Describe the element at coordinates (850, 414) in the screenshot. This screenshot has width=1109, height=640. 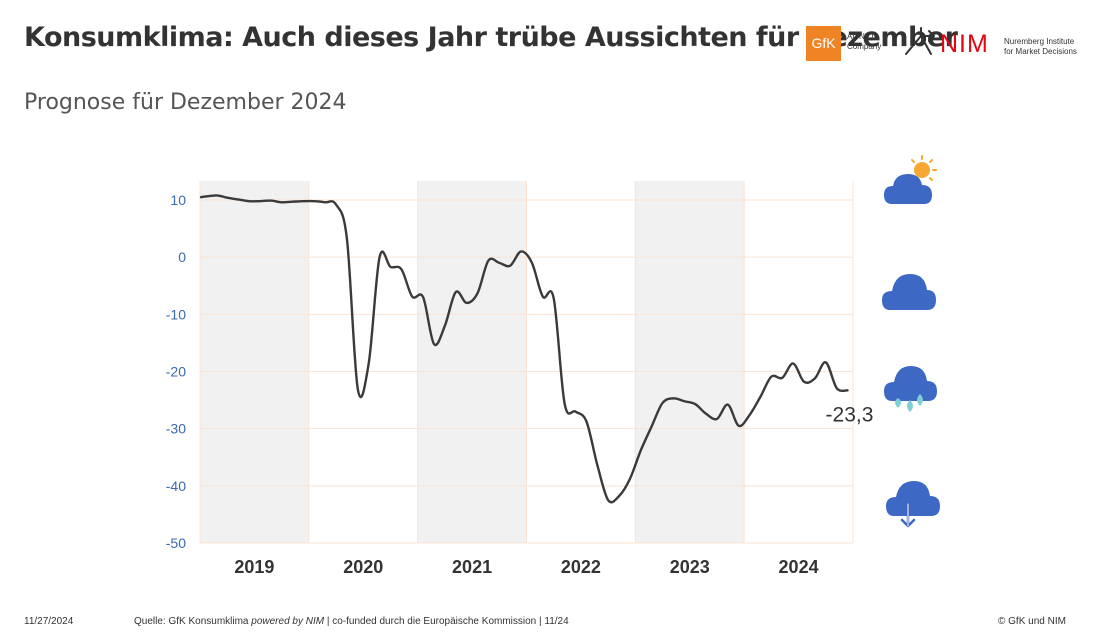
I see `last-value-label: -23,3` at that location.